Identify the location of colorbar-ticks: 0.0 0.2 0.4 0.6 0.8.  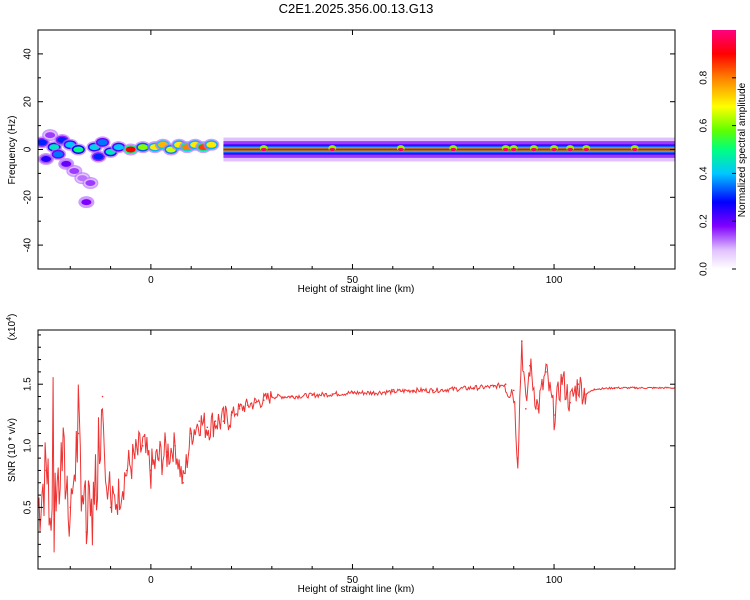
(717, 173).